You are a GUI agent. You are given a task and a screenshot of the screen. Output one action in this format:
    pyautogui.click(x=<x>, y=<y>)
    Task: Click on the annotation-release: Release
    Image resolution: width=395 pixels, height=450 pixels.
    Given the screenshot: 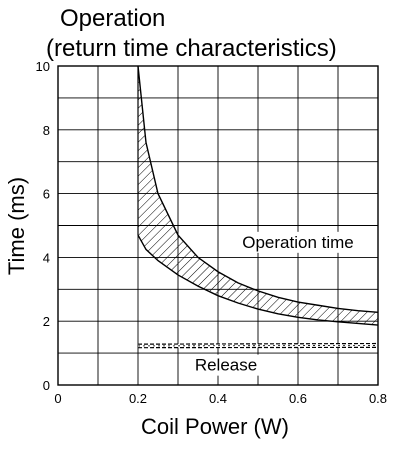 What is the action you would take?
    pyautogui.click(x=226, y=365)
    